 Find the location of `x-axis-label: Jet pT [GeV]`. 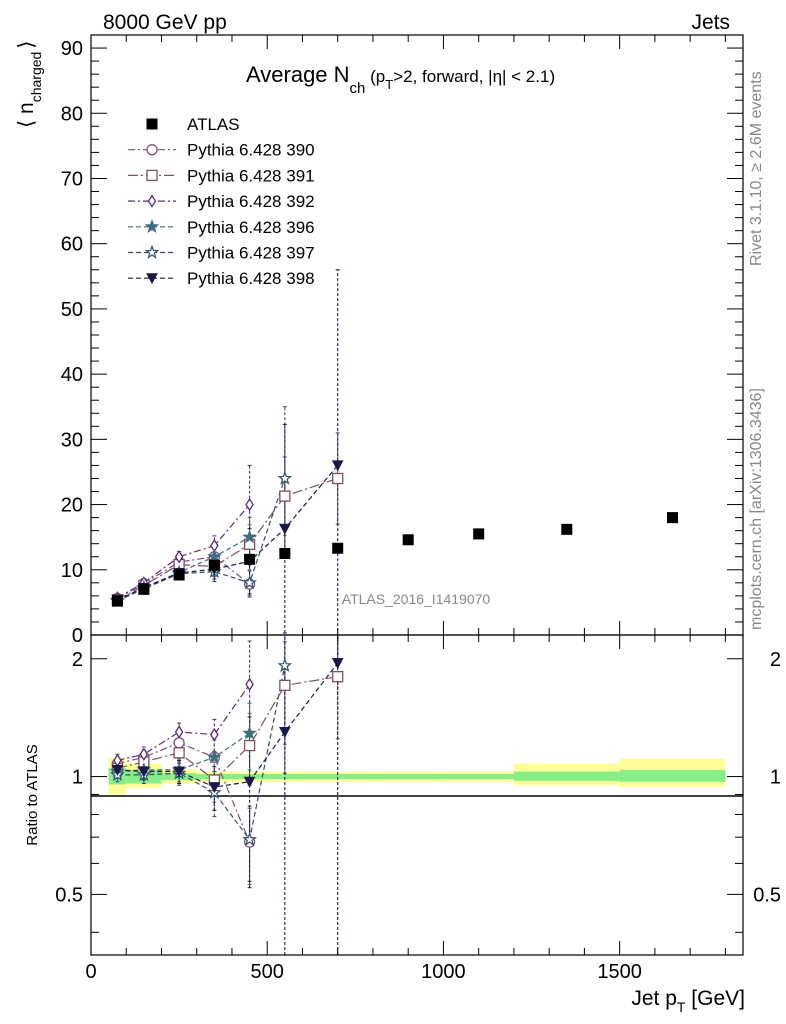

x-axis-label: Jet pT [GeV] is located at coordinates (688, 1001).